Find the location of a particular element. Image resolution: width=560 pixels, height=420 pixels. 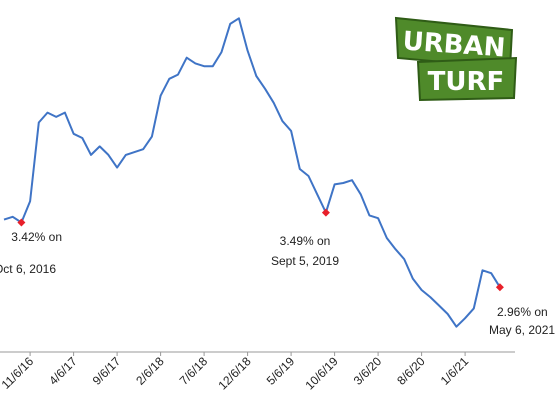

logo-sign-bottom is located at coordinates (467, 79).